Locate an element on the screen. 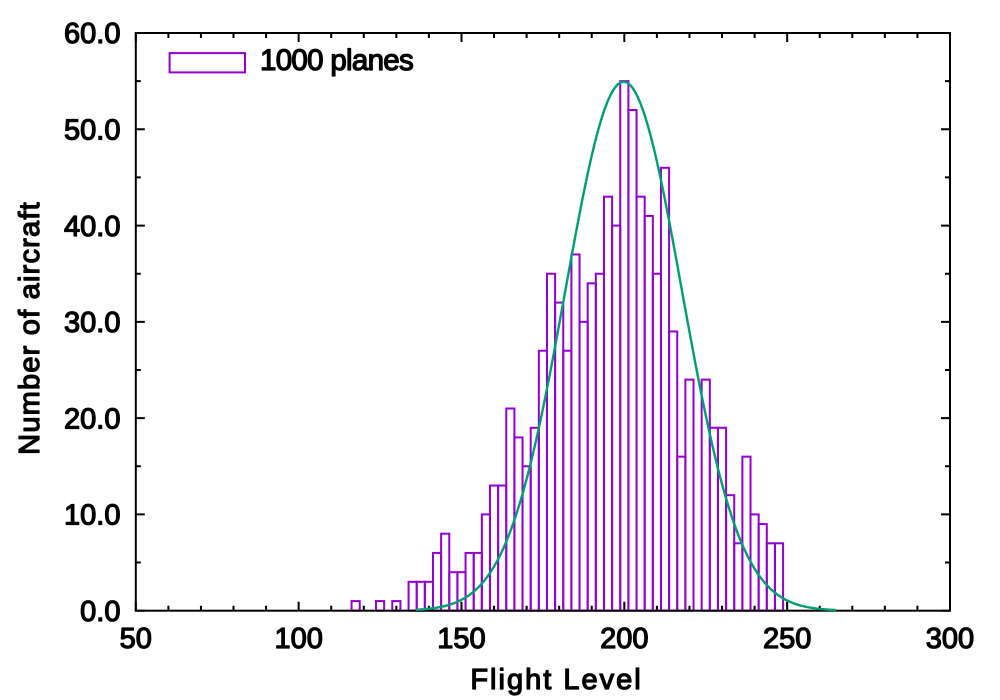 The height and width of the screenshot is (700, 1000). svg-text: 40.0 is located at coordinates (92, 227).